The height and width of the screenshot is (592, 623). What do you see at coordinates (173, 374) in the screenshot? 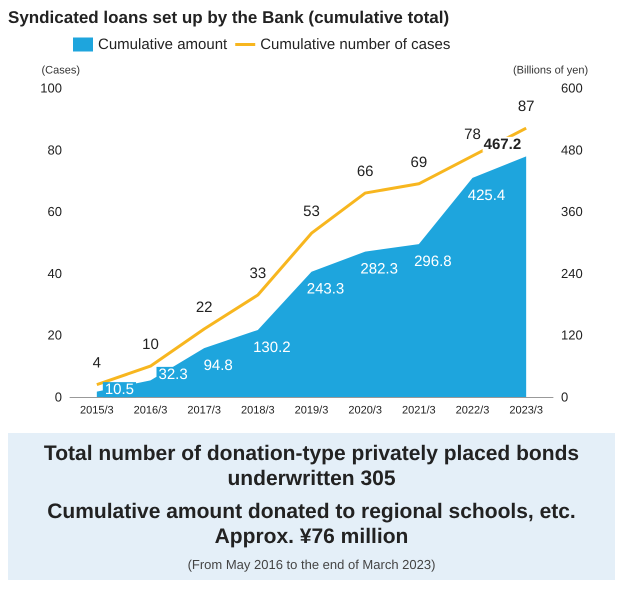
I see `data-label: 32.3` at bounding box center [173, 374].